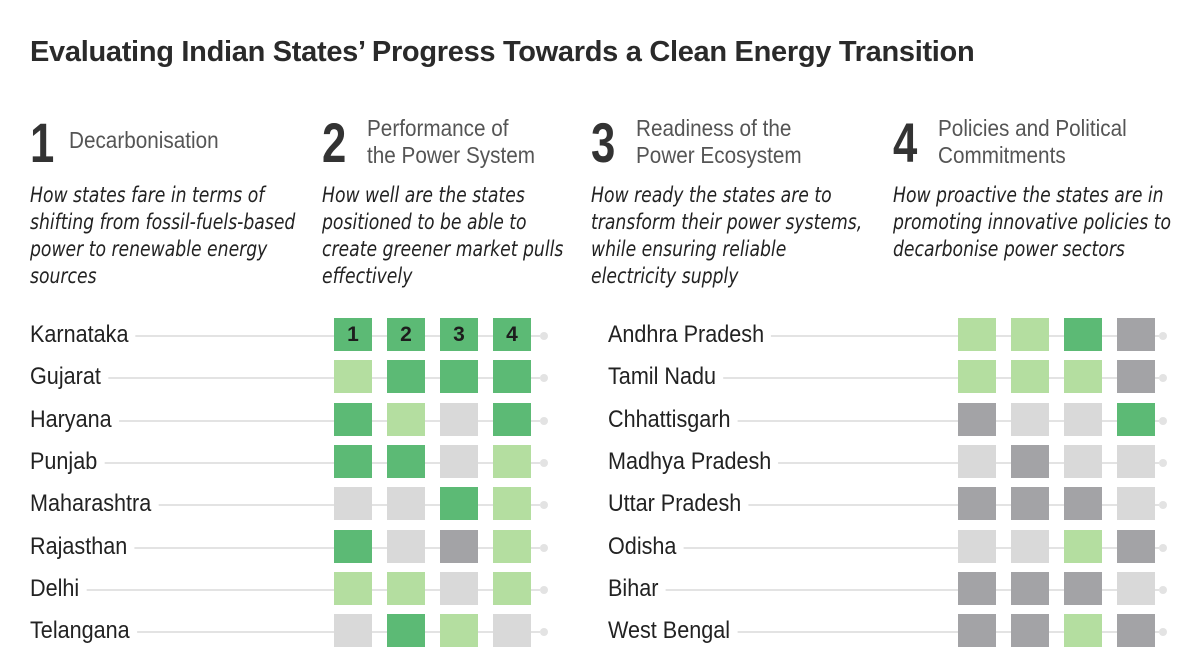 This screenshot has width=1200, height=653. I want to click on state-row: Tamil Nadu, so click(890, 378).